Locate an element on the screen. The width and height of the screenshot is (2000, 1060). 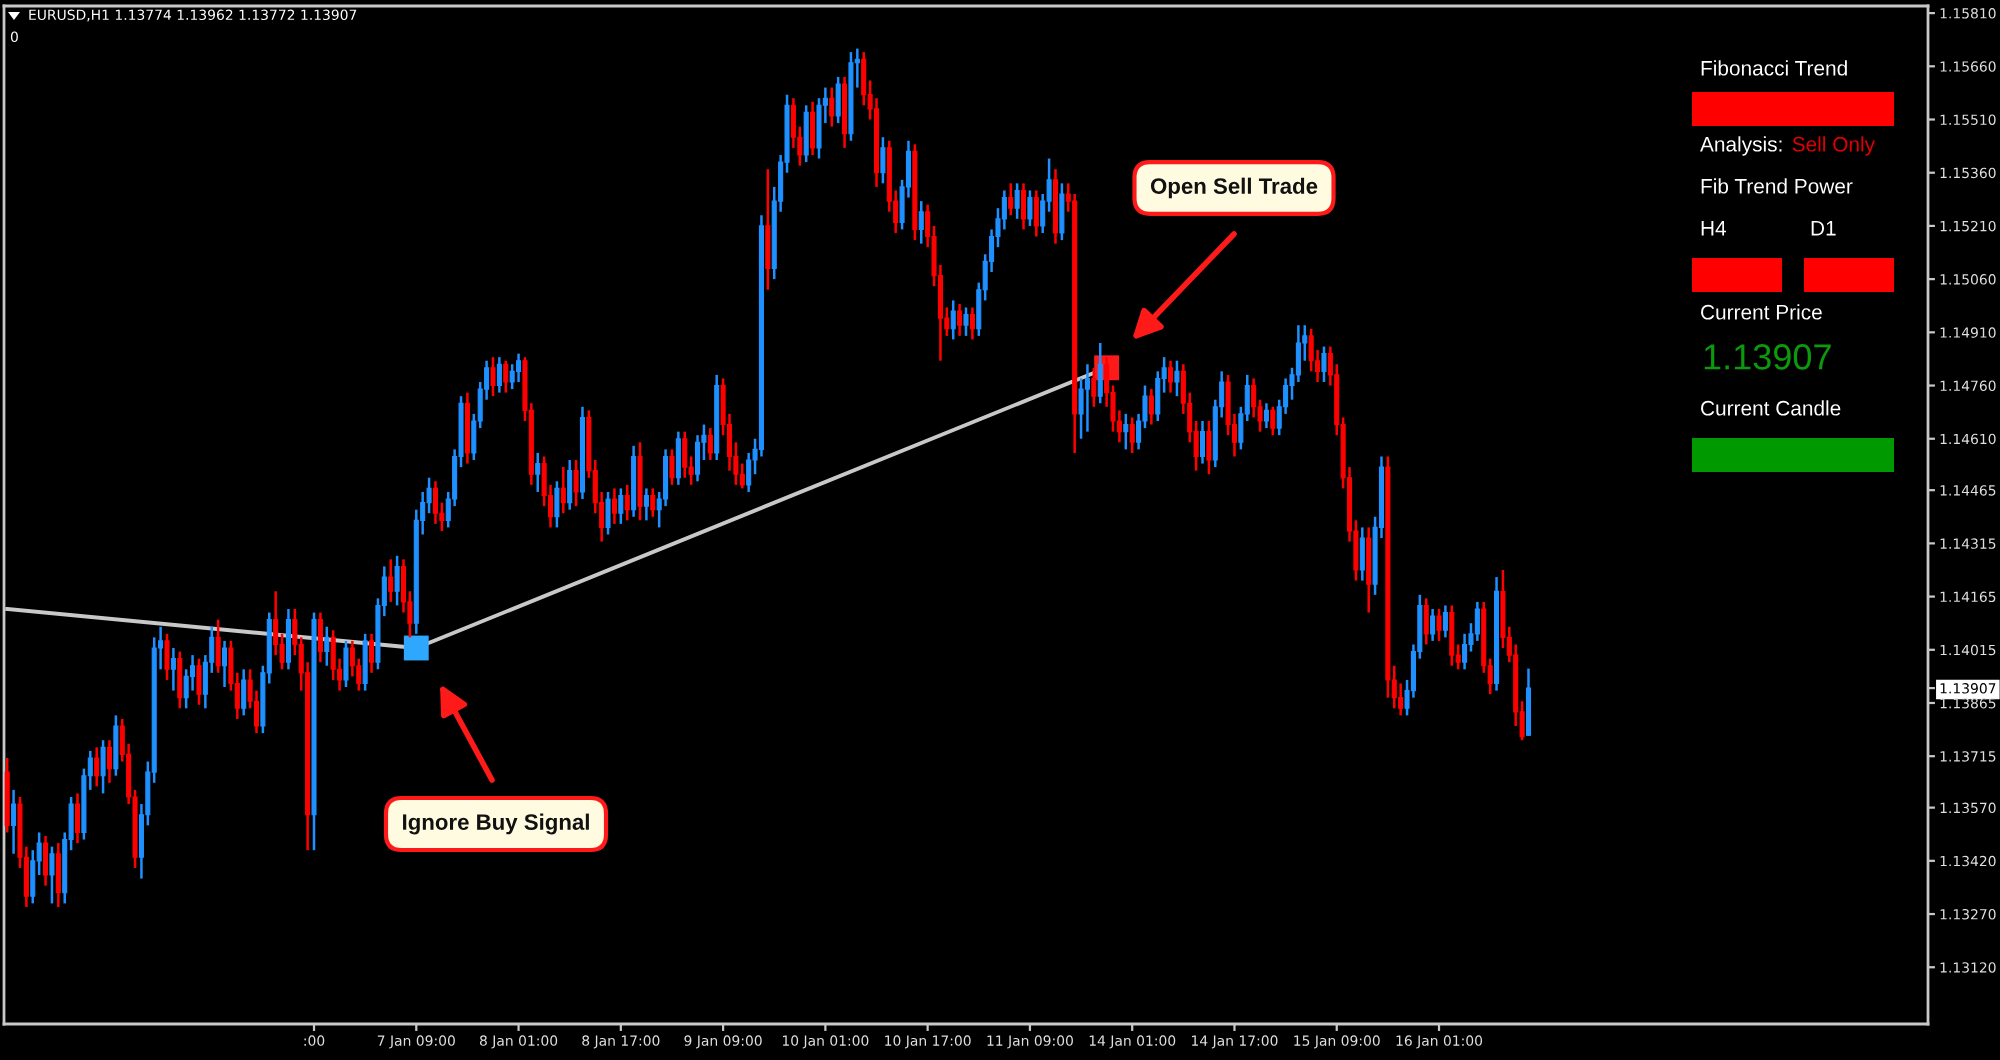
annotation: Fibonacci Trend is located at coordinates (1774, 68).